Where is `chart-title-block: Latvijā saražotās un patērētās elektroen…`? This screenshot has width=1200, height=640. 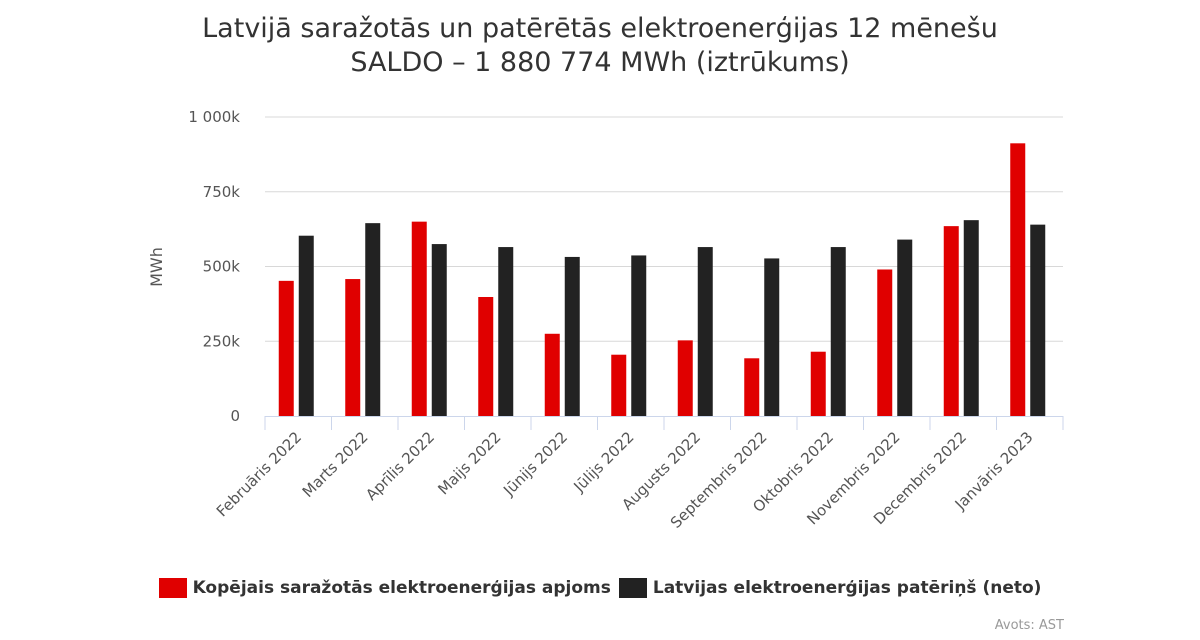 chart-title-block: Latvijā saražotās un patērētās elektroen… is located at coordinates (600, 46).